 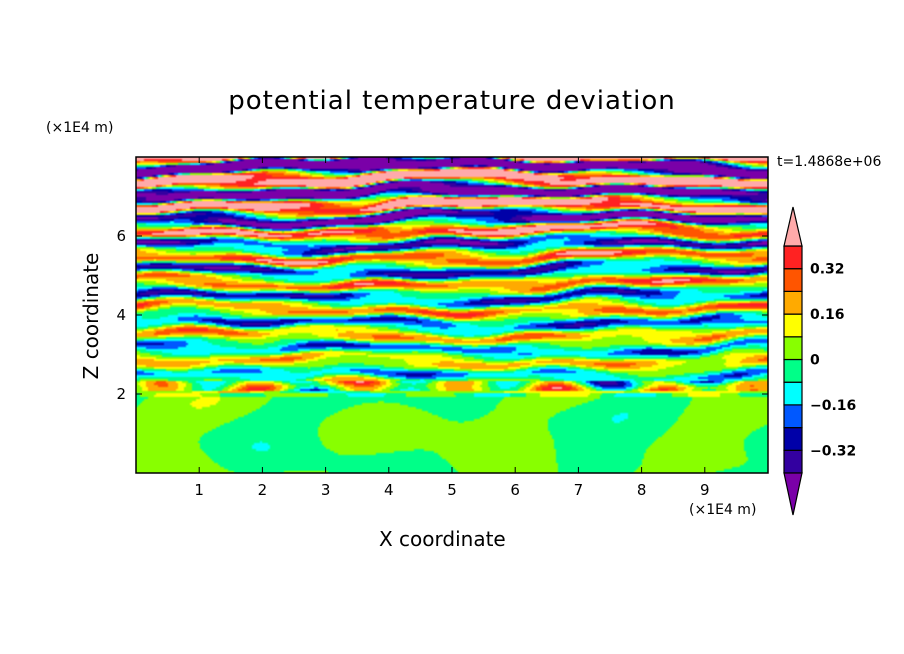 What do you see at coordinates (326, 490) in the screenshot?
I see `x-tick-label: 3` at bounding box center [326, 490].